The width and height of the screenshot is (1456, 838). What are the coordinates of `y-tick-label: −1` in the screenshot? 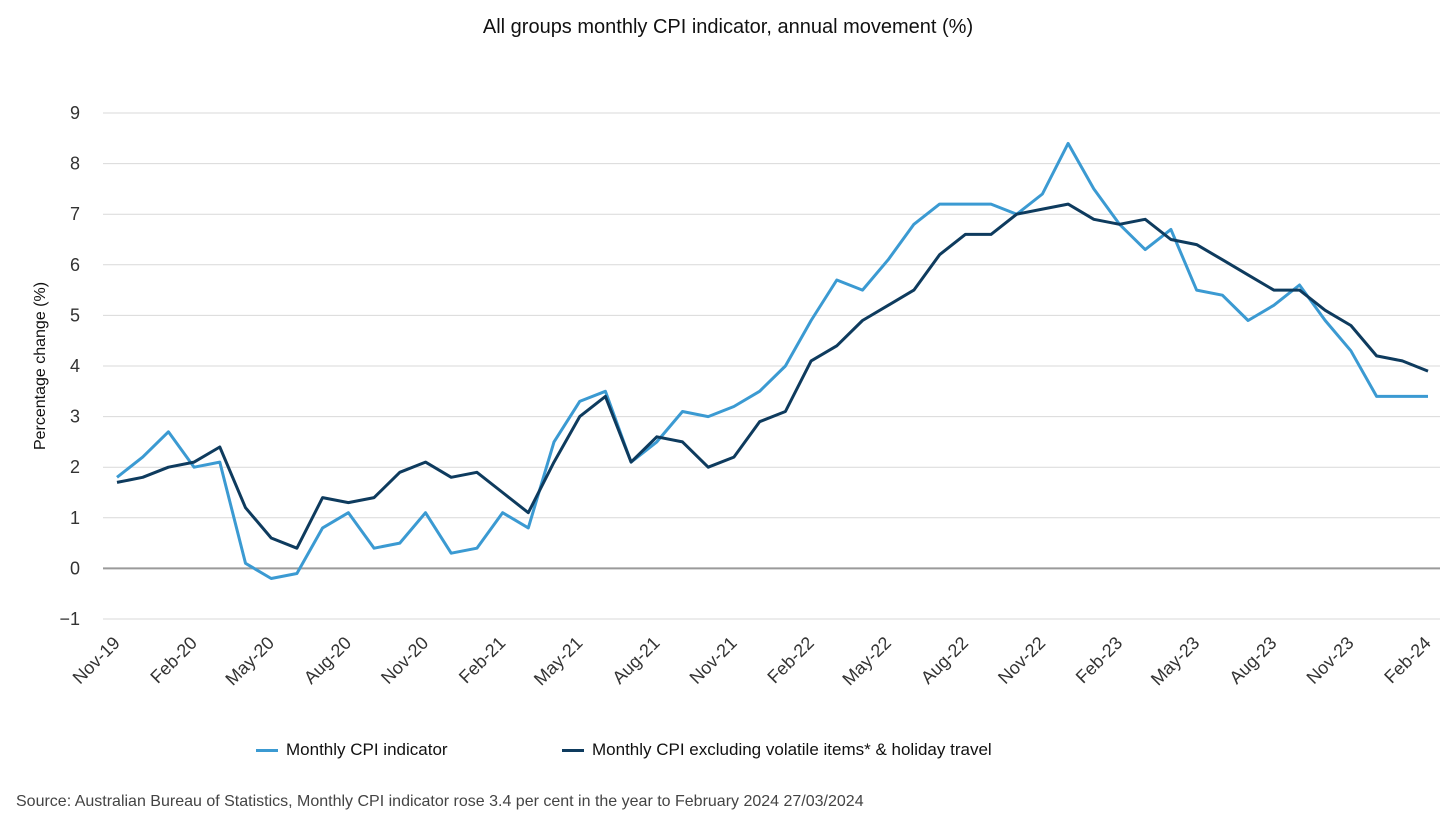 It's located at (69, 619).